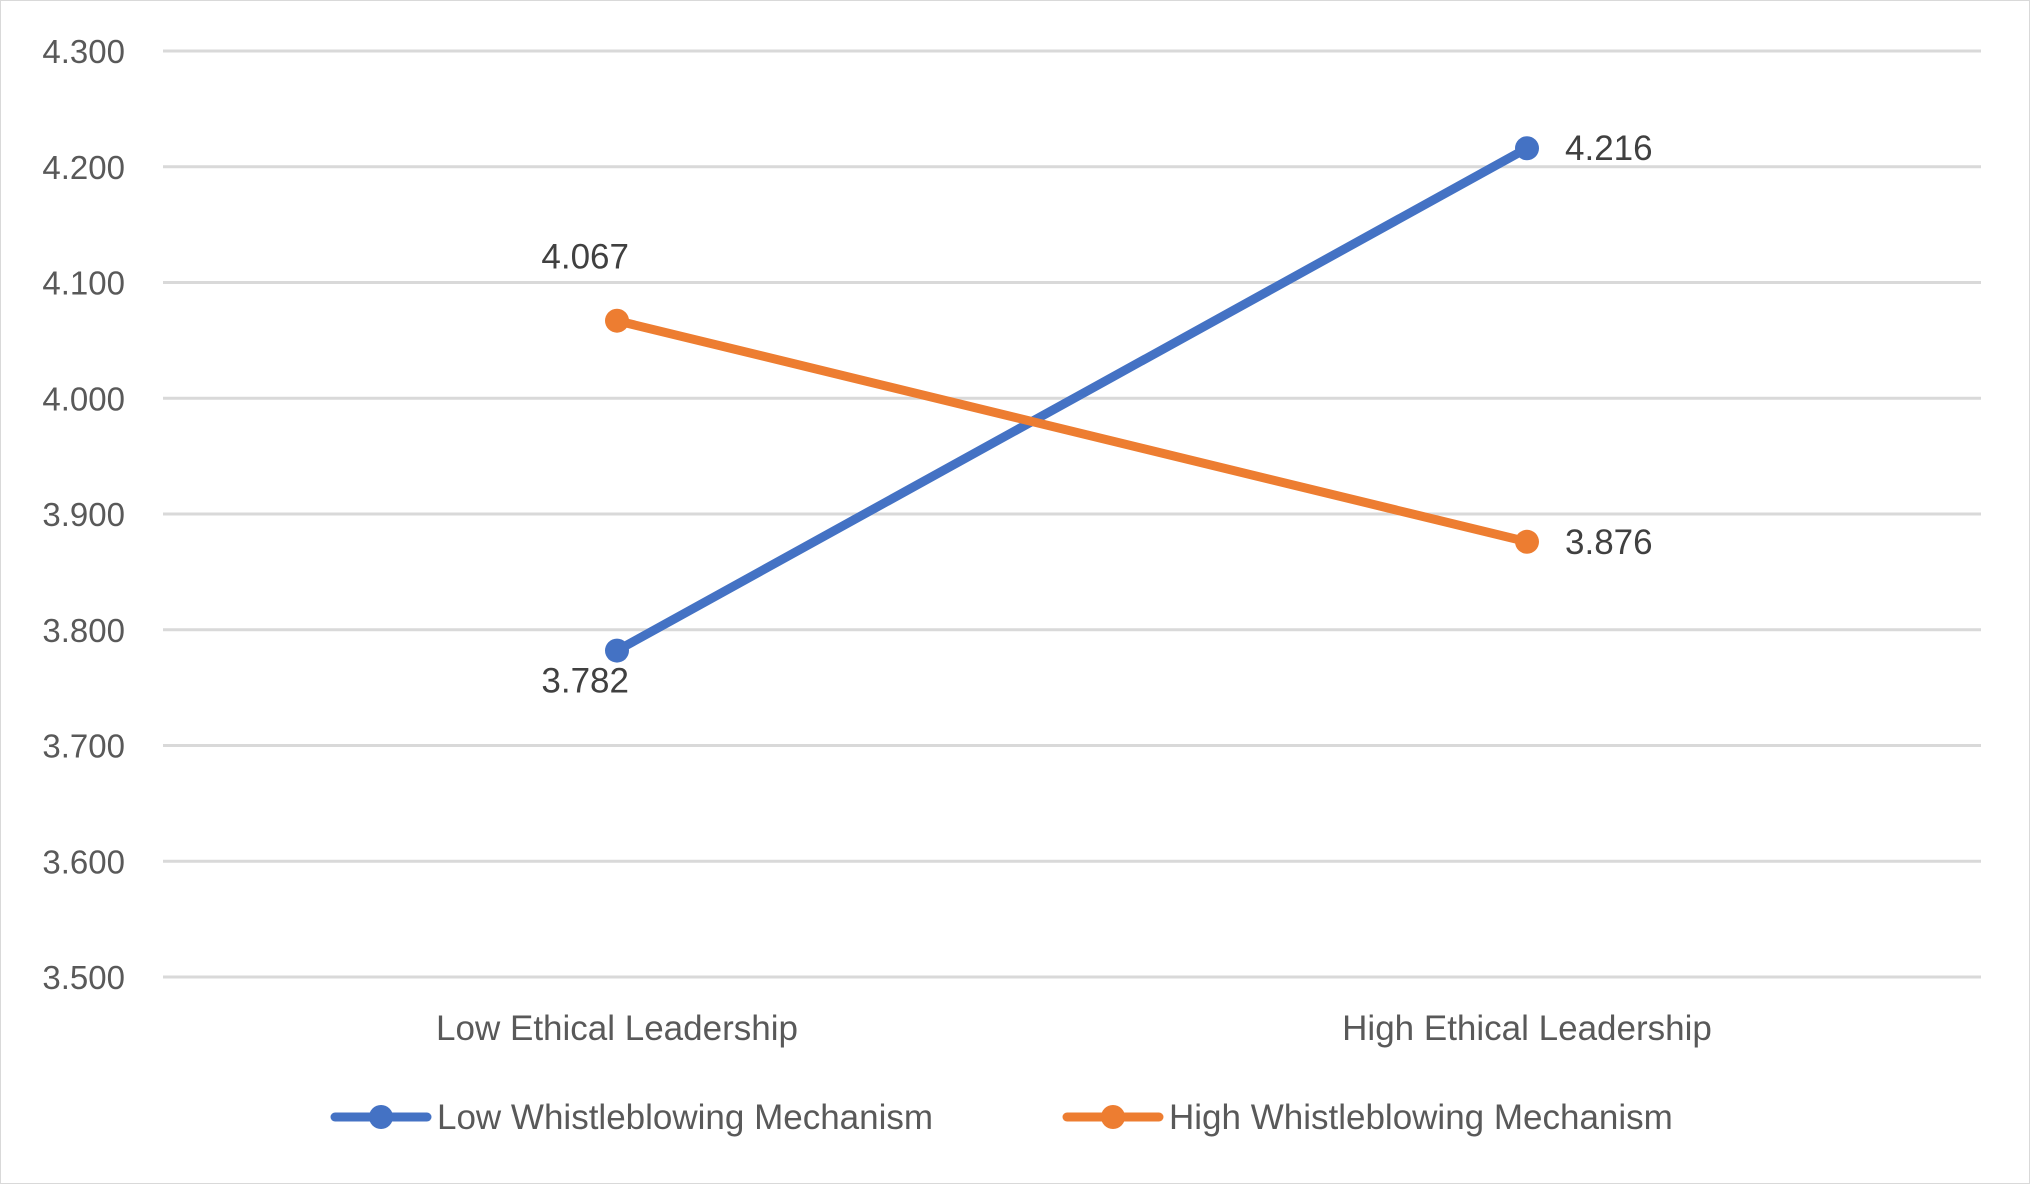 Image resolution: width=2032 pixels, height=1186 pixels. What do you see at coordinates (83, 51) in the screenshot?
I see `y-tick-label: 4.300` at bounding box center [83, 51].